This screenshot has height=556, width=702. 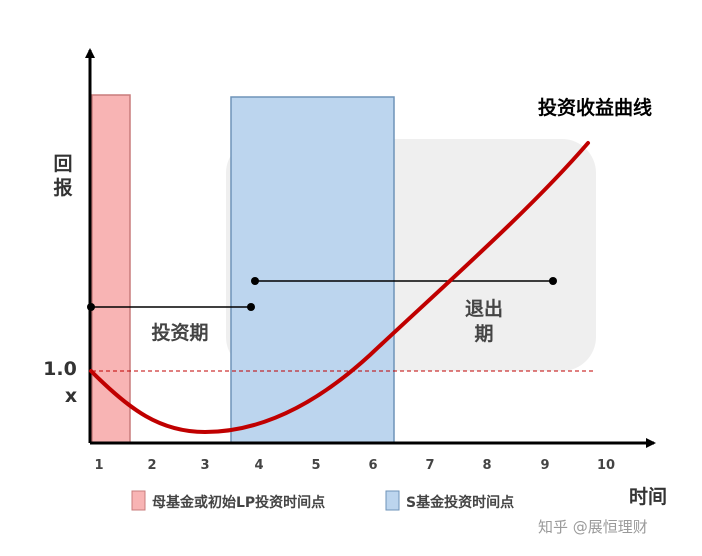 I want to click on x-tick-8: 8, so click(x=486, y=465).